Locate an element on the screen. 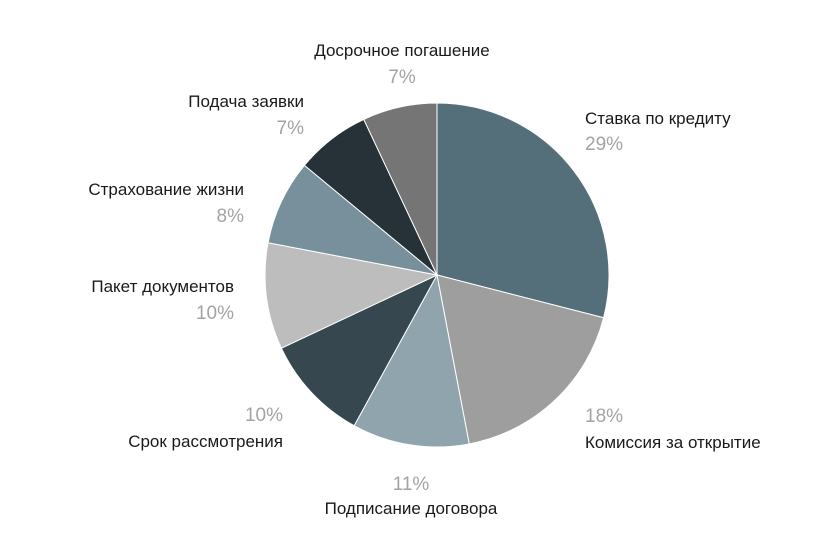 The image size is (840, 559). label-group-4: Пакет документов 10% is located at coordinates (162, 300).